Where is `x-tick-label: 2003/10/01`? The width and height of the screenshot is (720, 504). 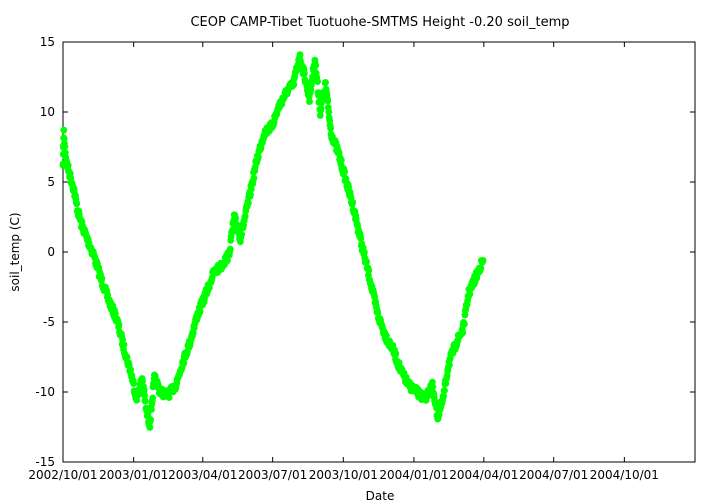 x-tick-label: 2003/10/01 is located at coordinates (343, 475).